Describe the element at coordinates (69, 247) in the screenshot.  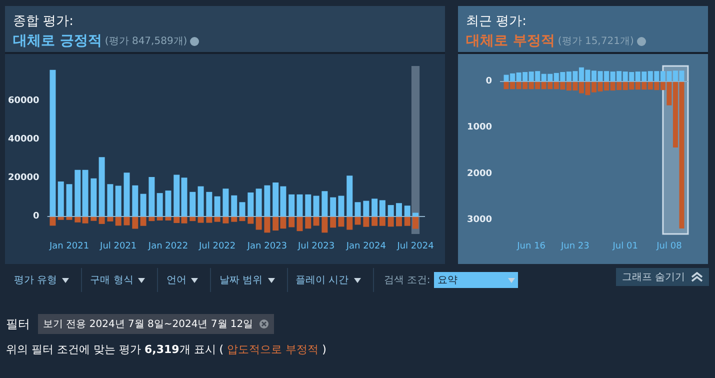
I see `x-tick-label: Jan 2021` at that location.